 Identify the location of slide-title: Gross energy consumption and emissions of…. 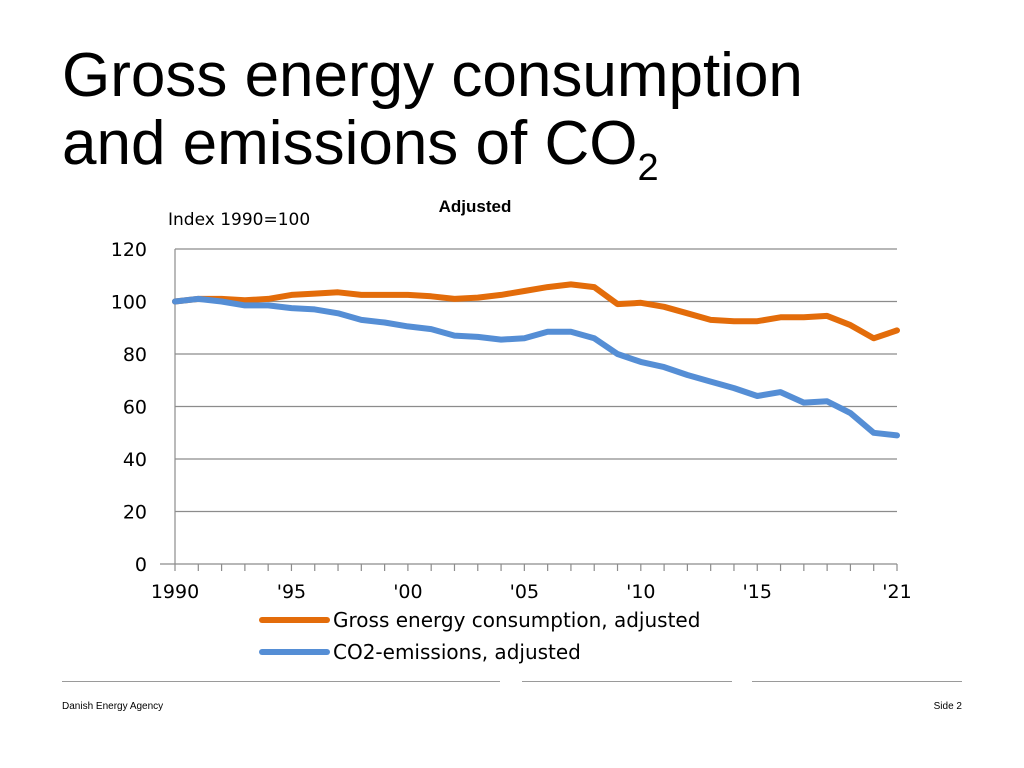
(432, 114).